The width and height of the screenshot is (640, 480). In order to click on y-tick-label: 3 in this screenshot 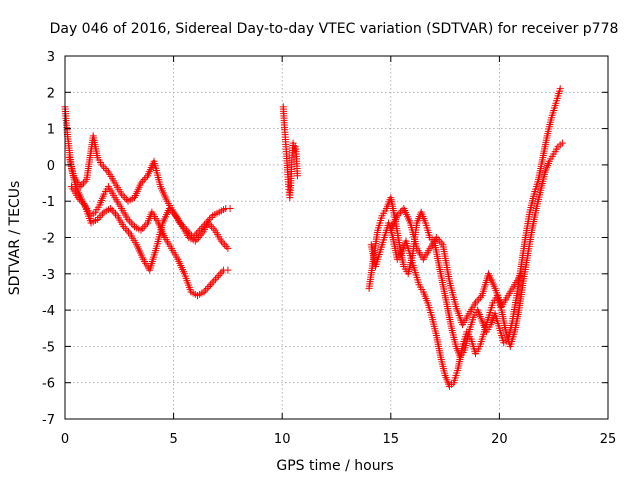, I will do `click(51, 57)`.